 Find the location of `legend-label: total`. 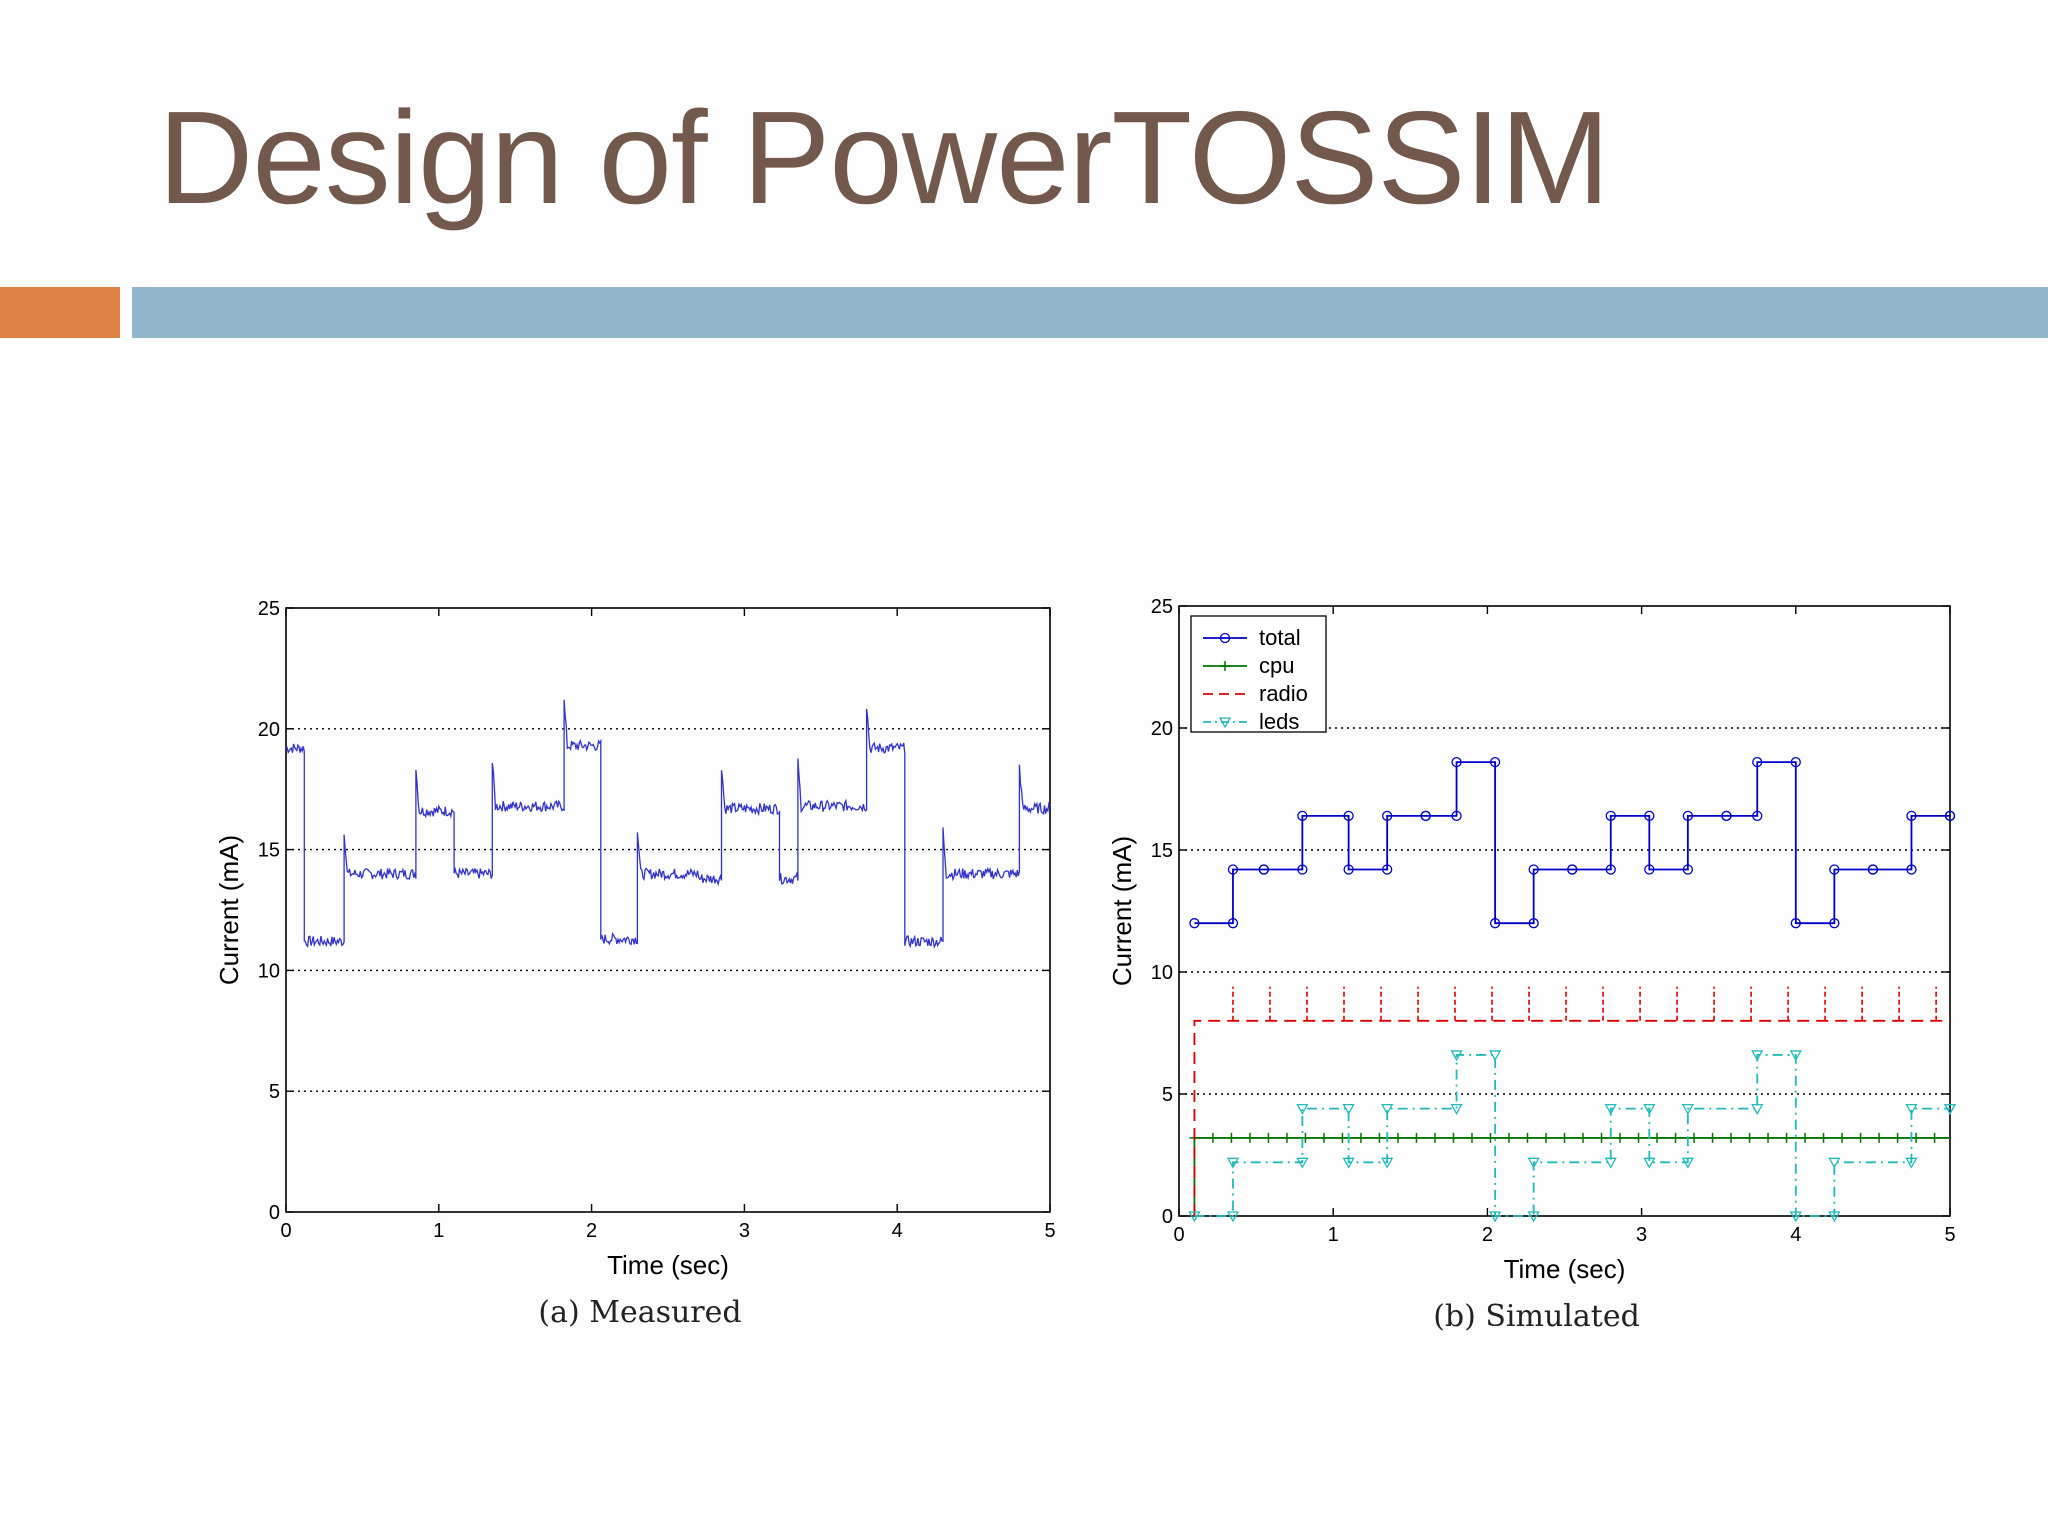

legend-label: total is located at coordinates (1280, 637).